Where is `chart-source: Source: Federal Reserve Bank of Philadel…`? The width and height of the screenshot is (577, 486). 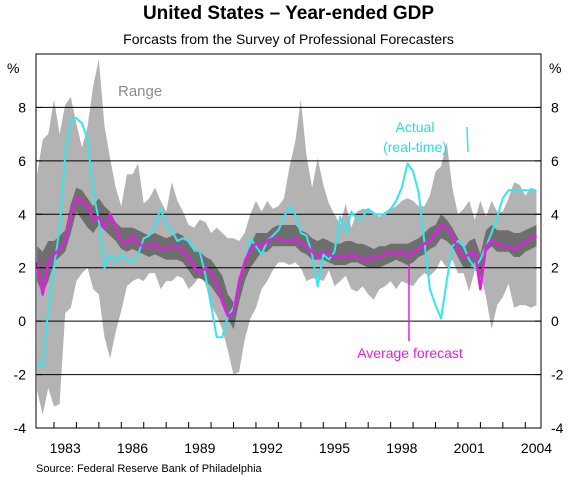 chart-source: Source: Federal Reserve Bank of Philadel… is located at coordinates (149, 469).